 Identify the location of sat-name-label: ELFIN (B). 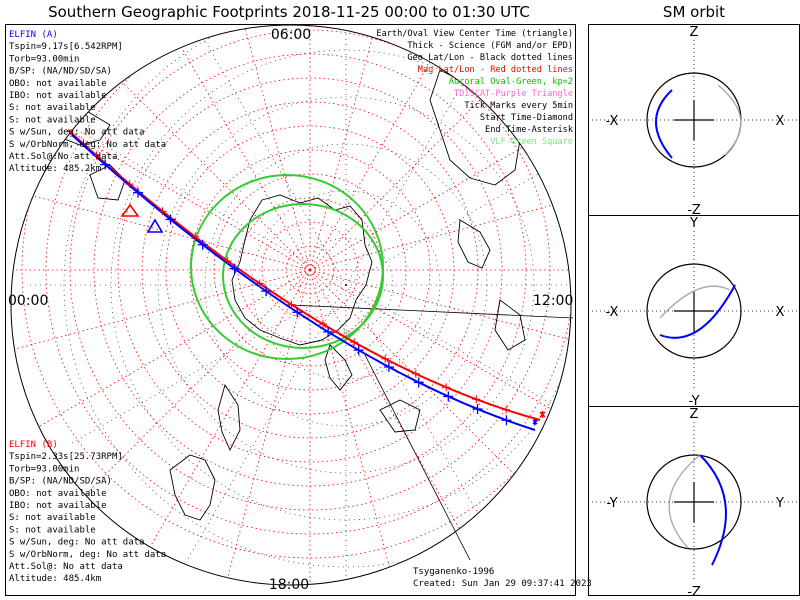
(33, 445).